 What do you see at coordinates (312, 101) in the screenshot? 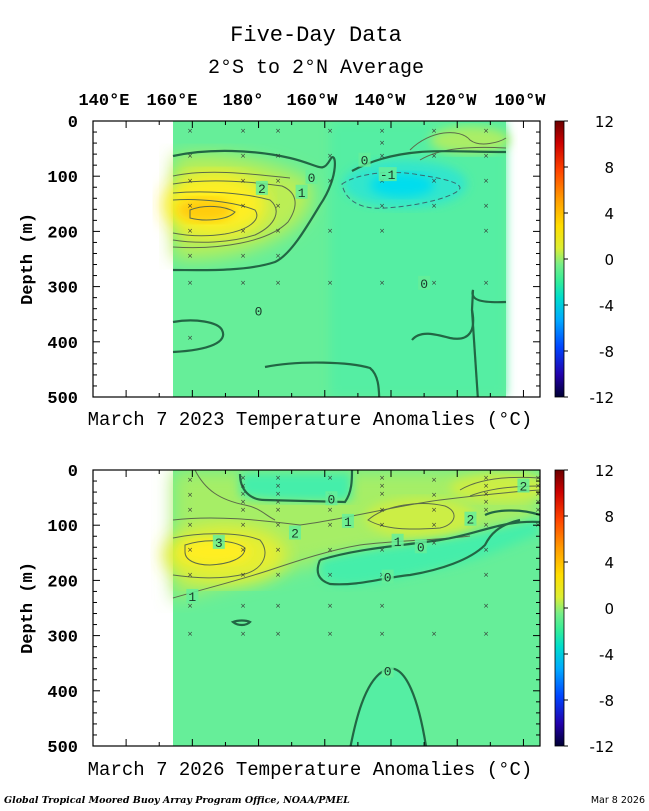
I see `lon-tick-labels: 140°E 160°E 180° 160°W 140°W 120°W 100°W` at bounding box center [312, 101].